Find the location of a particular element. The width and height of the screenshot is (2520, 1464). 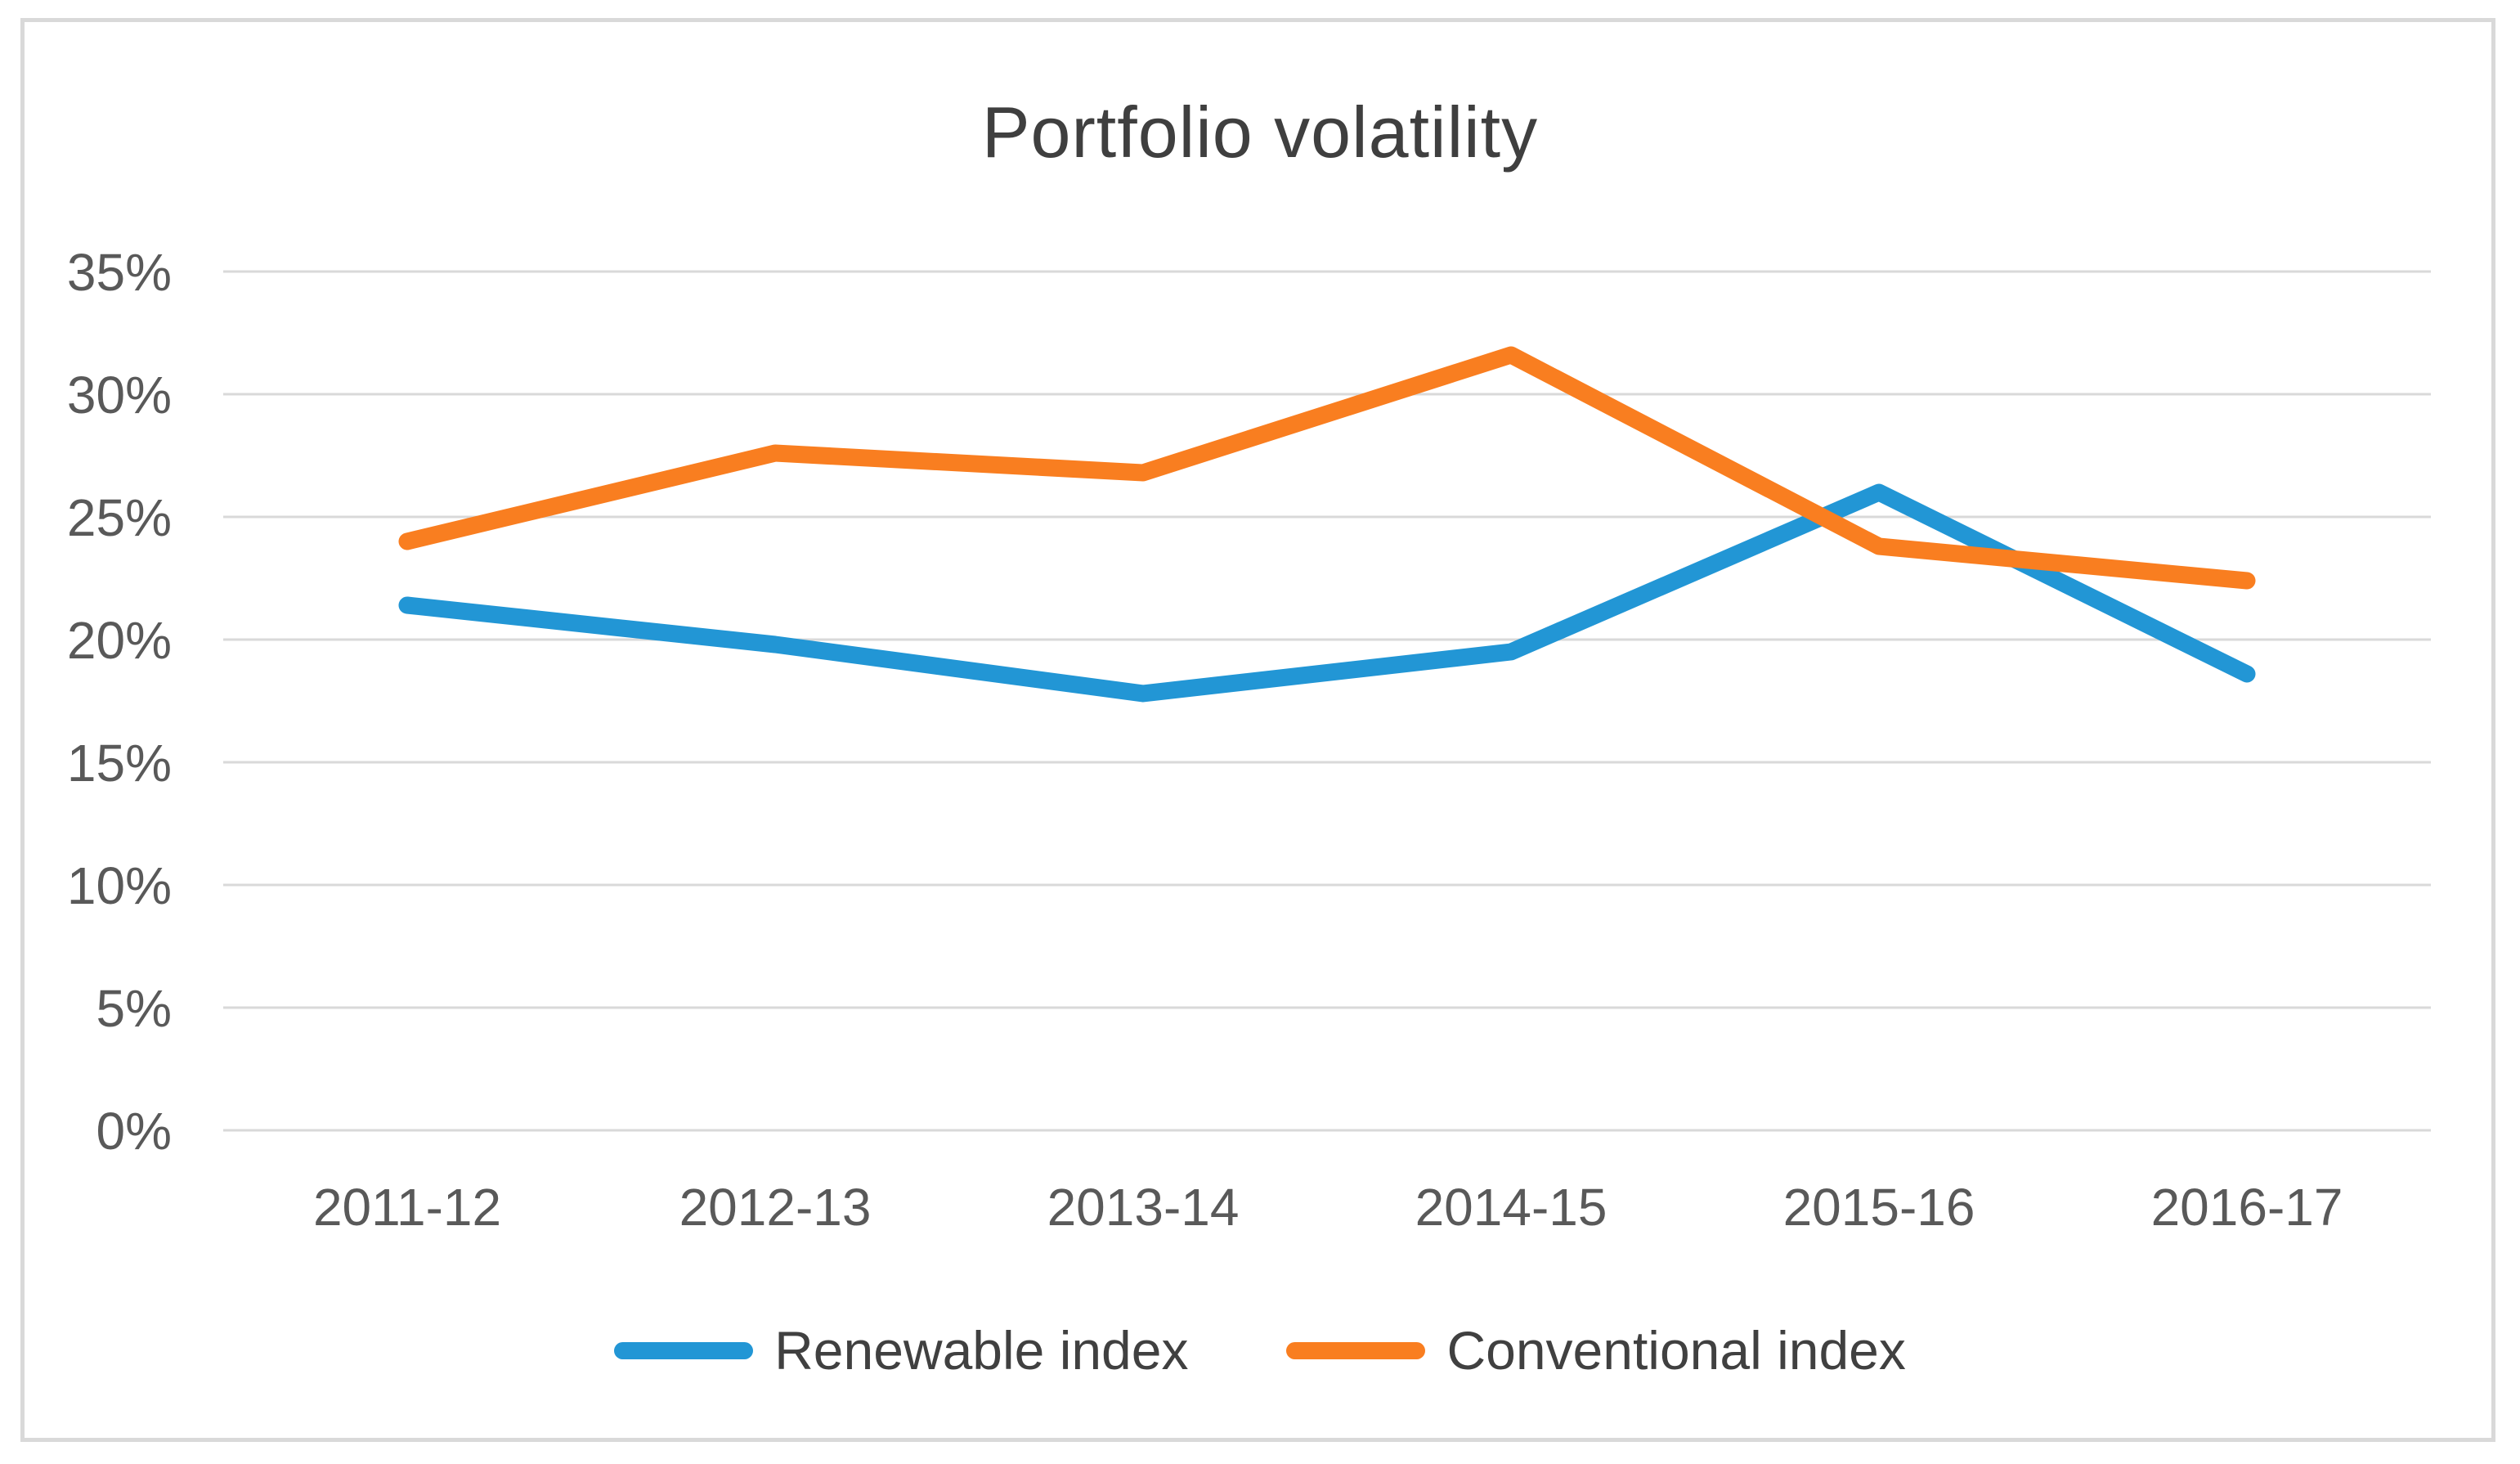

y-tick-label: 10% is located at coordinates (119, 885).